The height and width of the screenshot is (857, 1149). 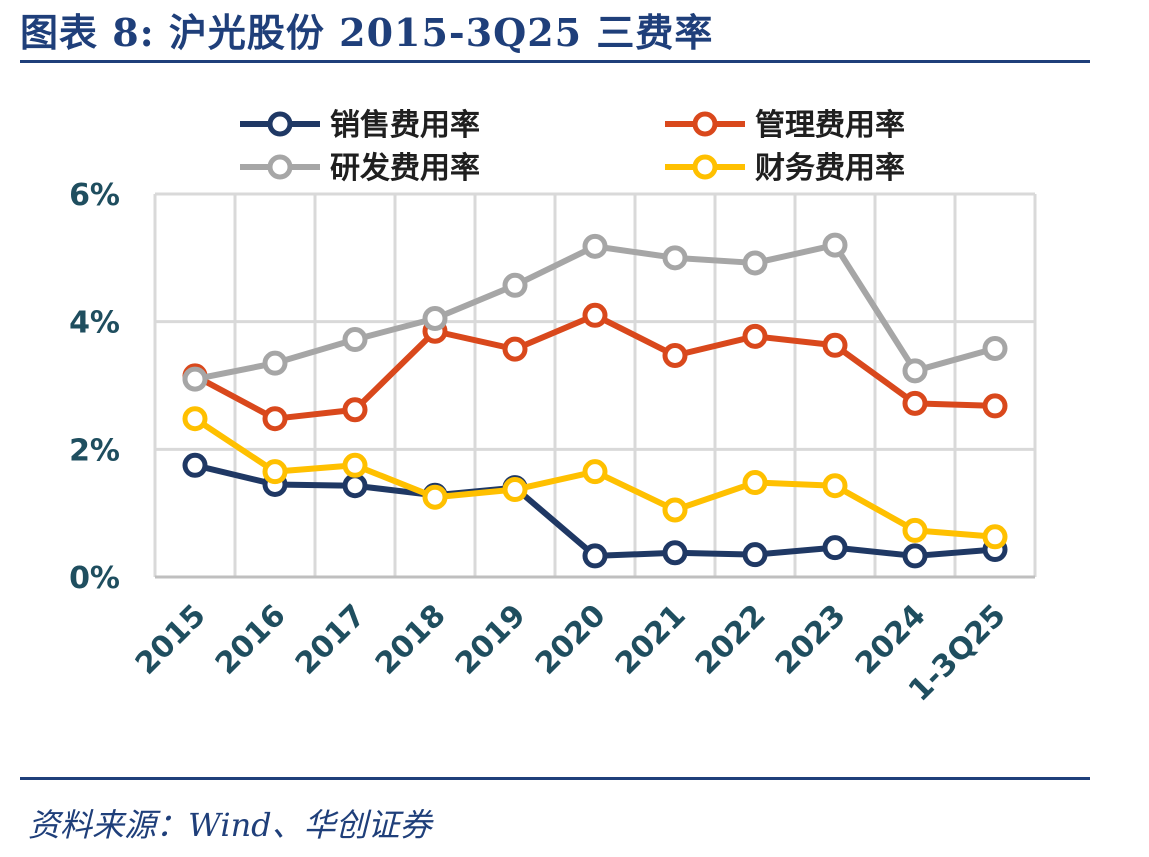 I want to click on x-tick-label: 2023, so click(x=811, y=640).